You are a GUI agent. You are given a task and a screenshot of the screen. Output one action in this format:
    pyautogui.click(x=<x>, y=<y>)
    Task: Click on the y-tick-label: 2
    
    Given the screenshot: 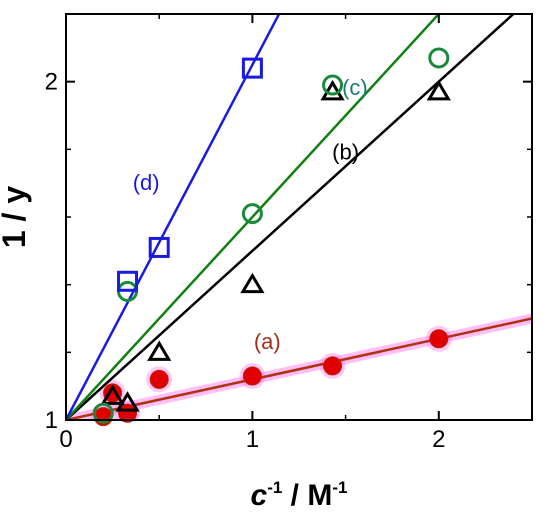 What is the action you would take?
    pyautogui.click(x=51, y=82)
    